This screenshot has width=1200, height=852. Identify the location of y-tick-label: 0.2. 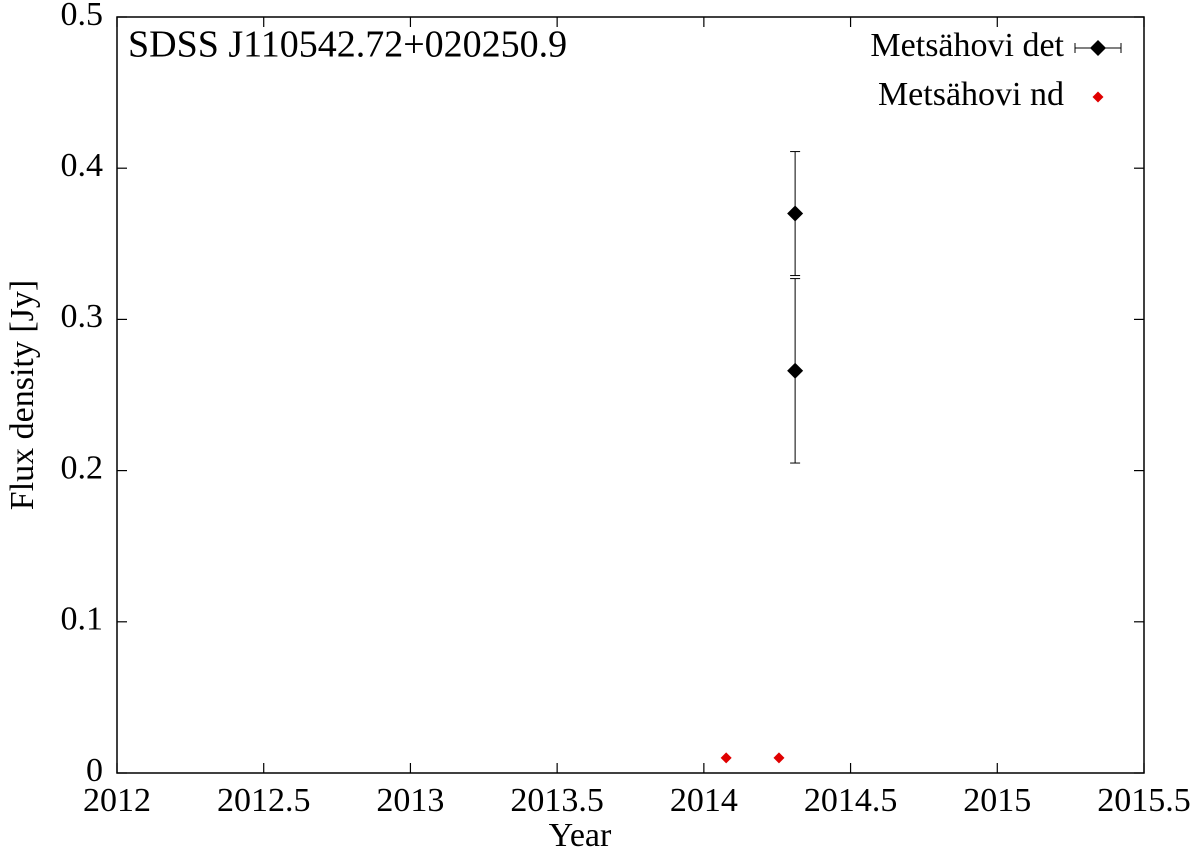
(82, 467).